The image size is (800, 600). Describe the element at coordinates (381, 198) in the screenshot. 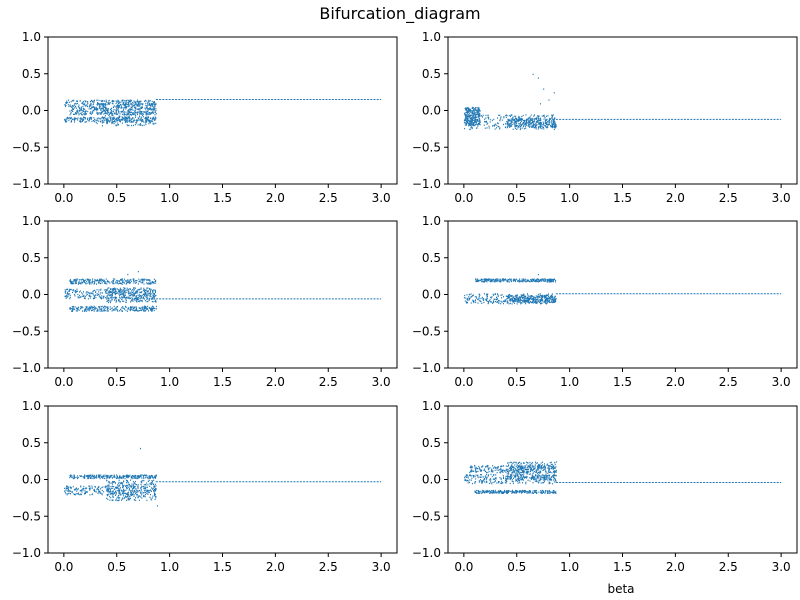

I see `x-tick-label: 3.0` at that location.